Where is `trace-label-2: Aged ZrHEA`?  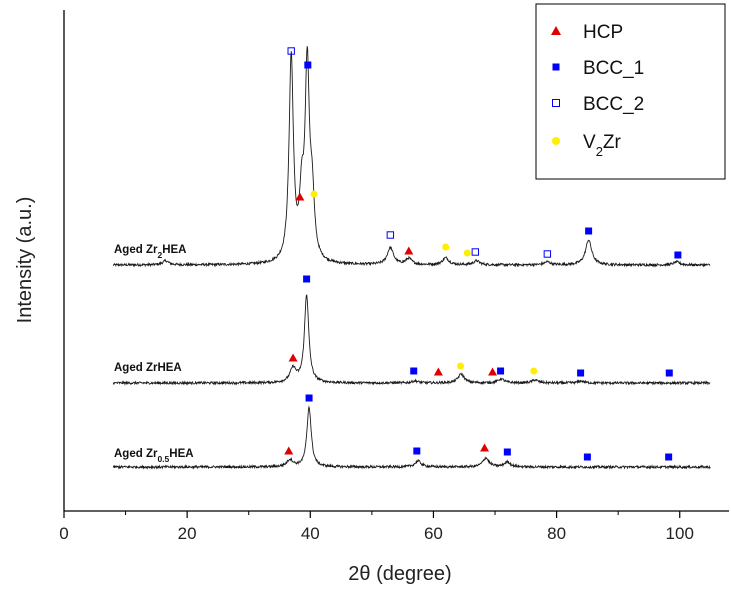
trace-label-2: Aged ZrHEA is located at coordinates (148, 368).